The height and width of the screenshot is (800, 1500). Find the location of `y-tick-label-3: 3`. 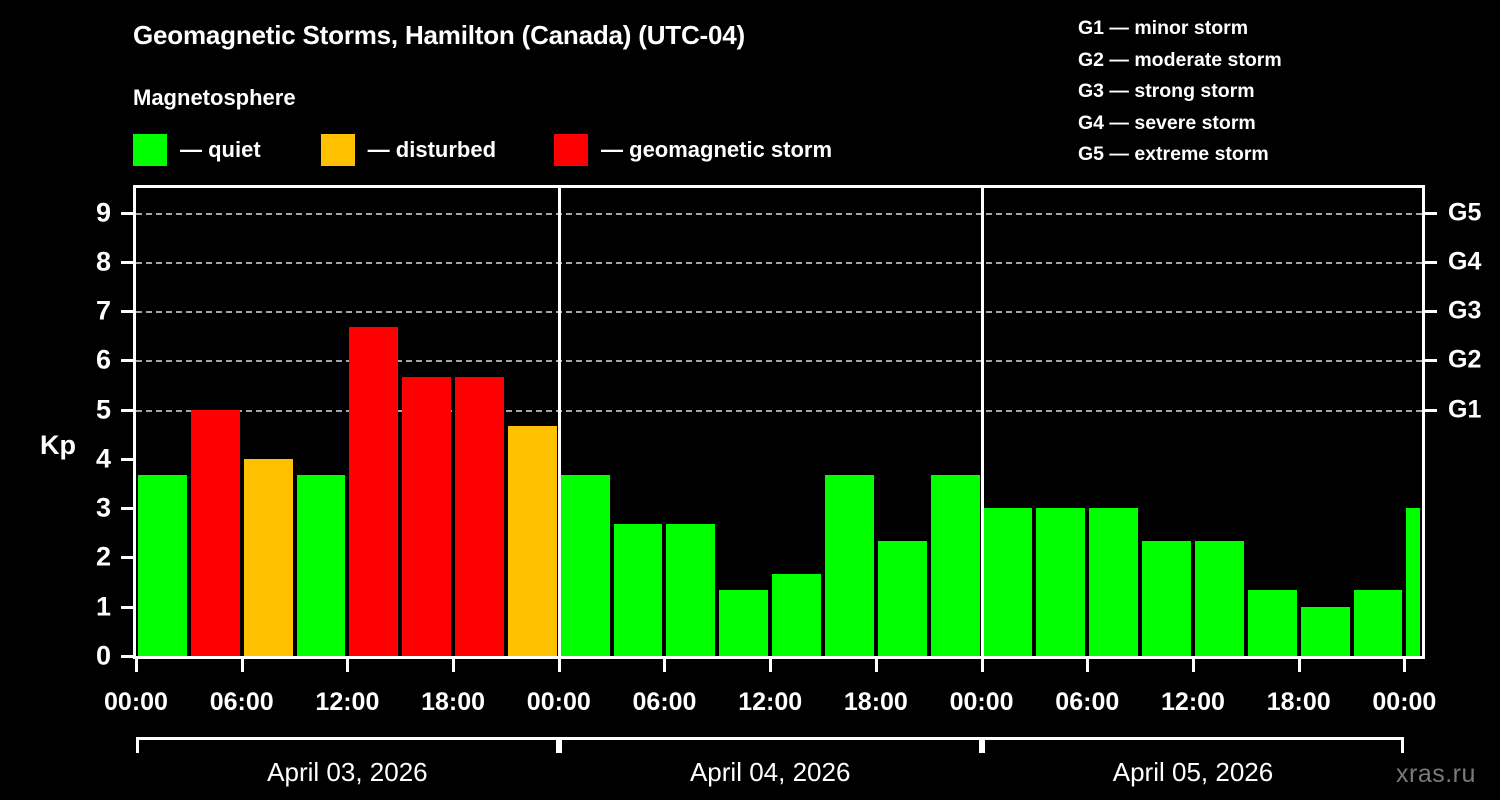

y-tick-label-3: 3 is located at coordinates (103, 507).